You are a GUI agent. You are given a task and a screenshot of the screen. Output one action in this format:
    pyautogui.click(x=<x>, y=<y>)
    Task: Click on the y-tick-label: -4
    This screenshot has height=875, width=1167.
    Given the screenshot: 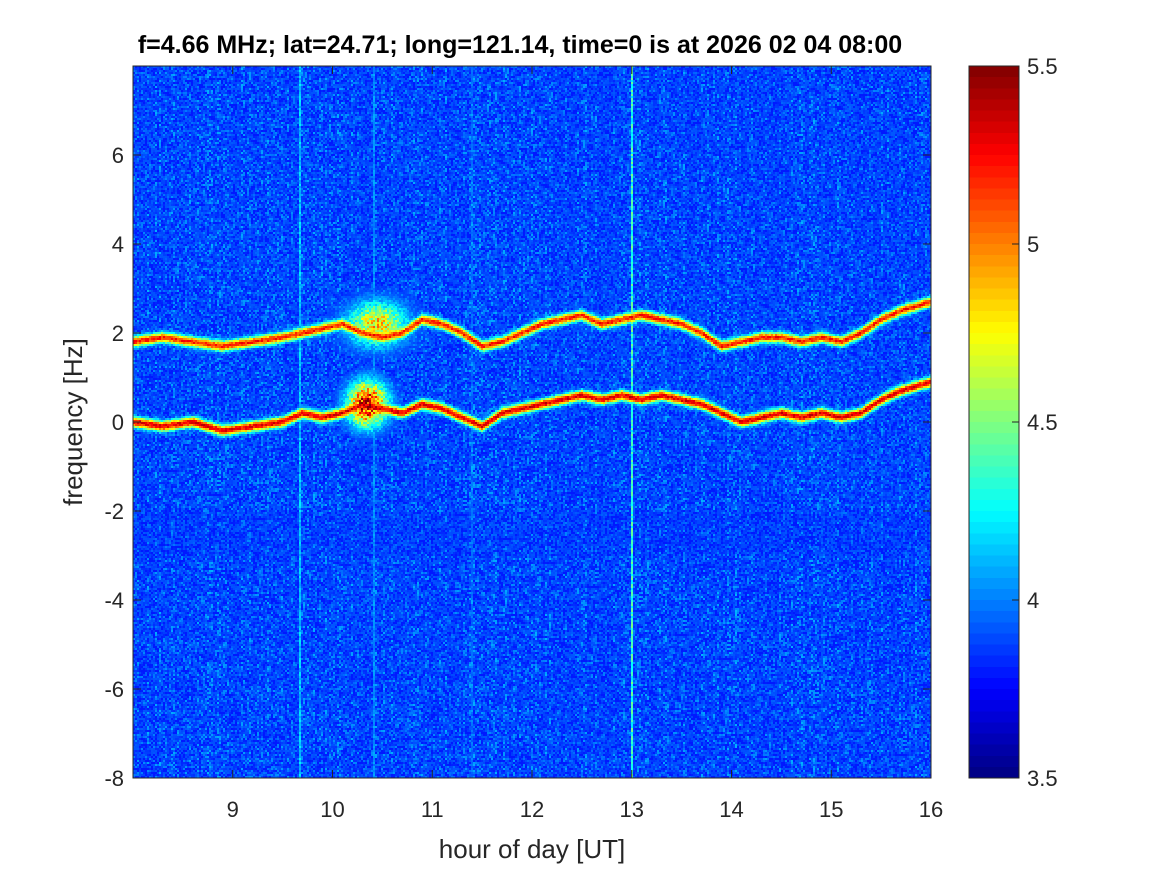 What is the action you would take?
    pyautogui.click(x=114, y=600)
    